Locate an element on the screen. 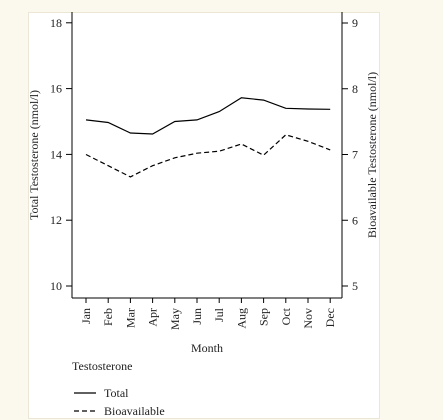 The height and width of the screenshot is (420, 443). x-tick-label: Mar is located at coordinates (130, 318).